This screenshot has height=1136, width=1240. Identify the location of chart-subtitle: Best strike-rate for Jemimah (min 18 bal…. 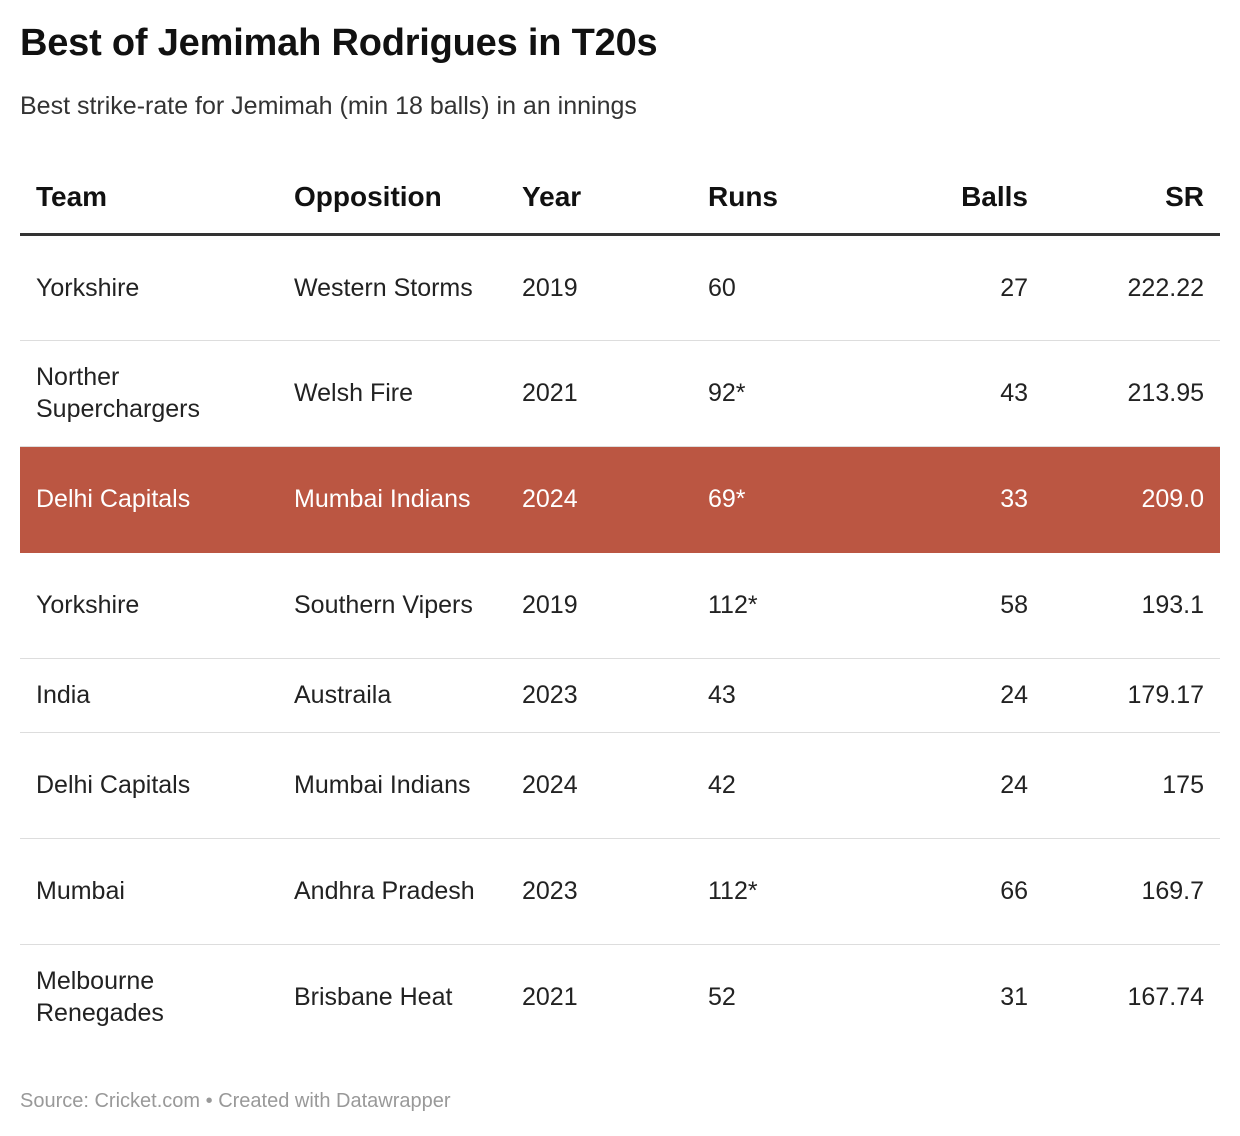
(328, 106).